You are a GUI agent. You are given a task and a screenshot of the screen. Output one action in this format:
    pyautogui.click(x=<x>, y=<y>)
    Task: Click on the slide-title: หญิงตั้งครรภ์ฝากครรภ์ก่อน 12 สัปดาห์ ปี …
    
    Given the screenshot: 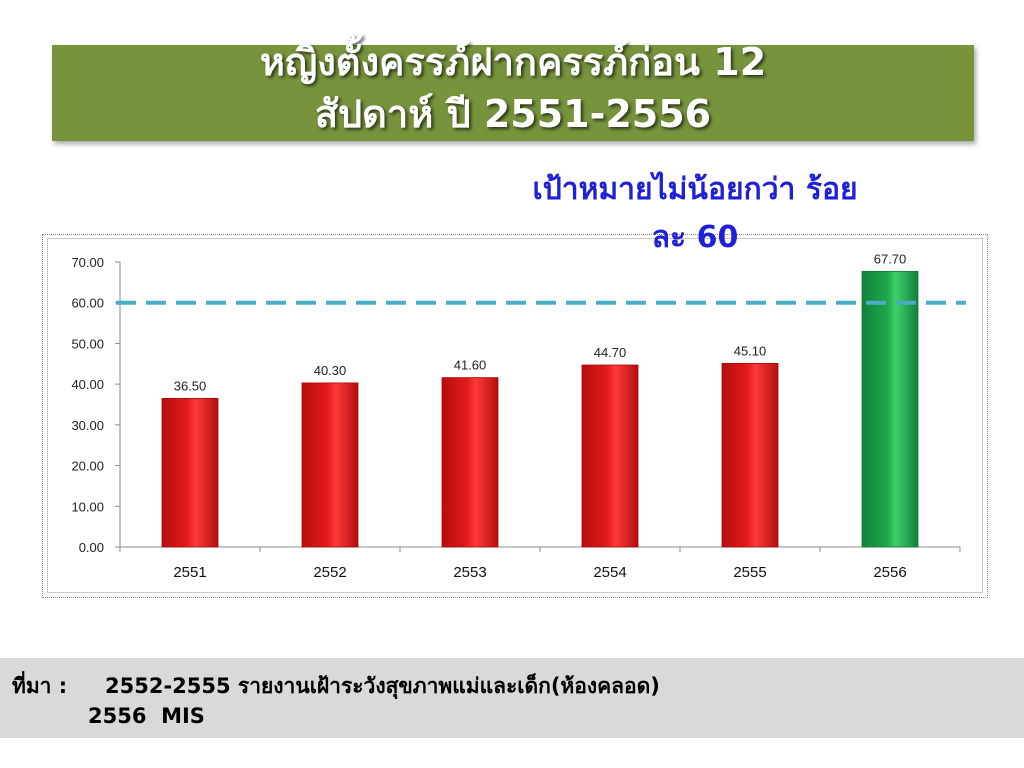 What is the action you would take?
    pyautogui.click(x=513, y=88)
    